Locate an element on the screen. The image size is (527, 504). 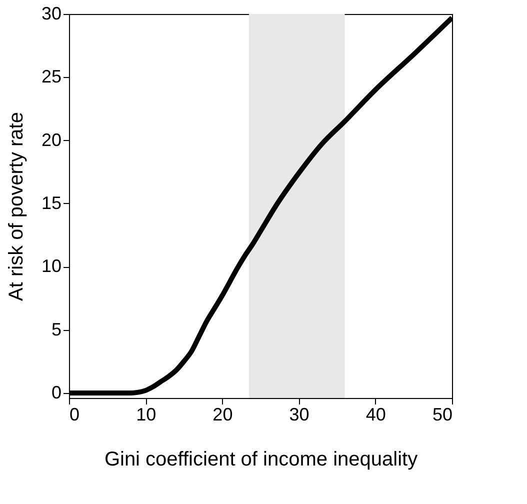
y-tick-label: 30 is located at coordinates (51, 14).